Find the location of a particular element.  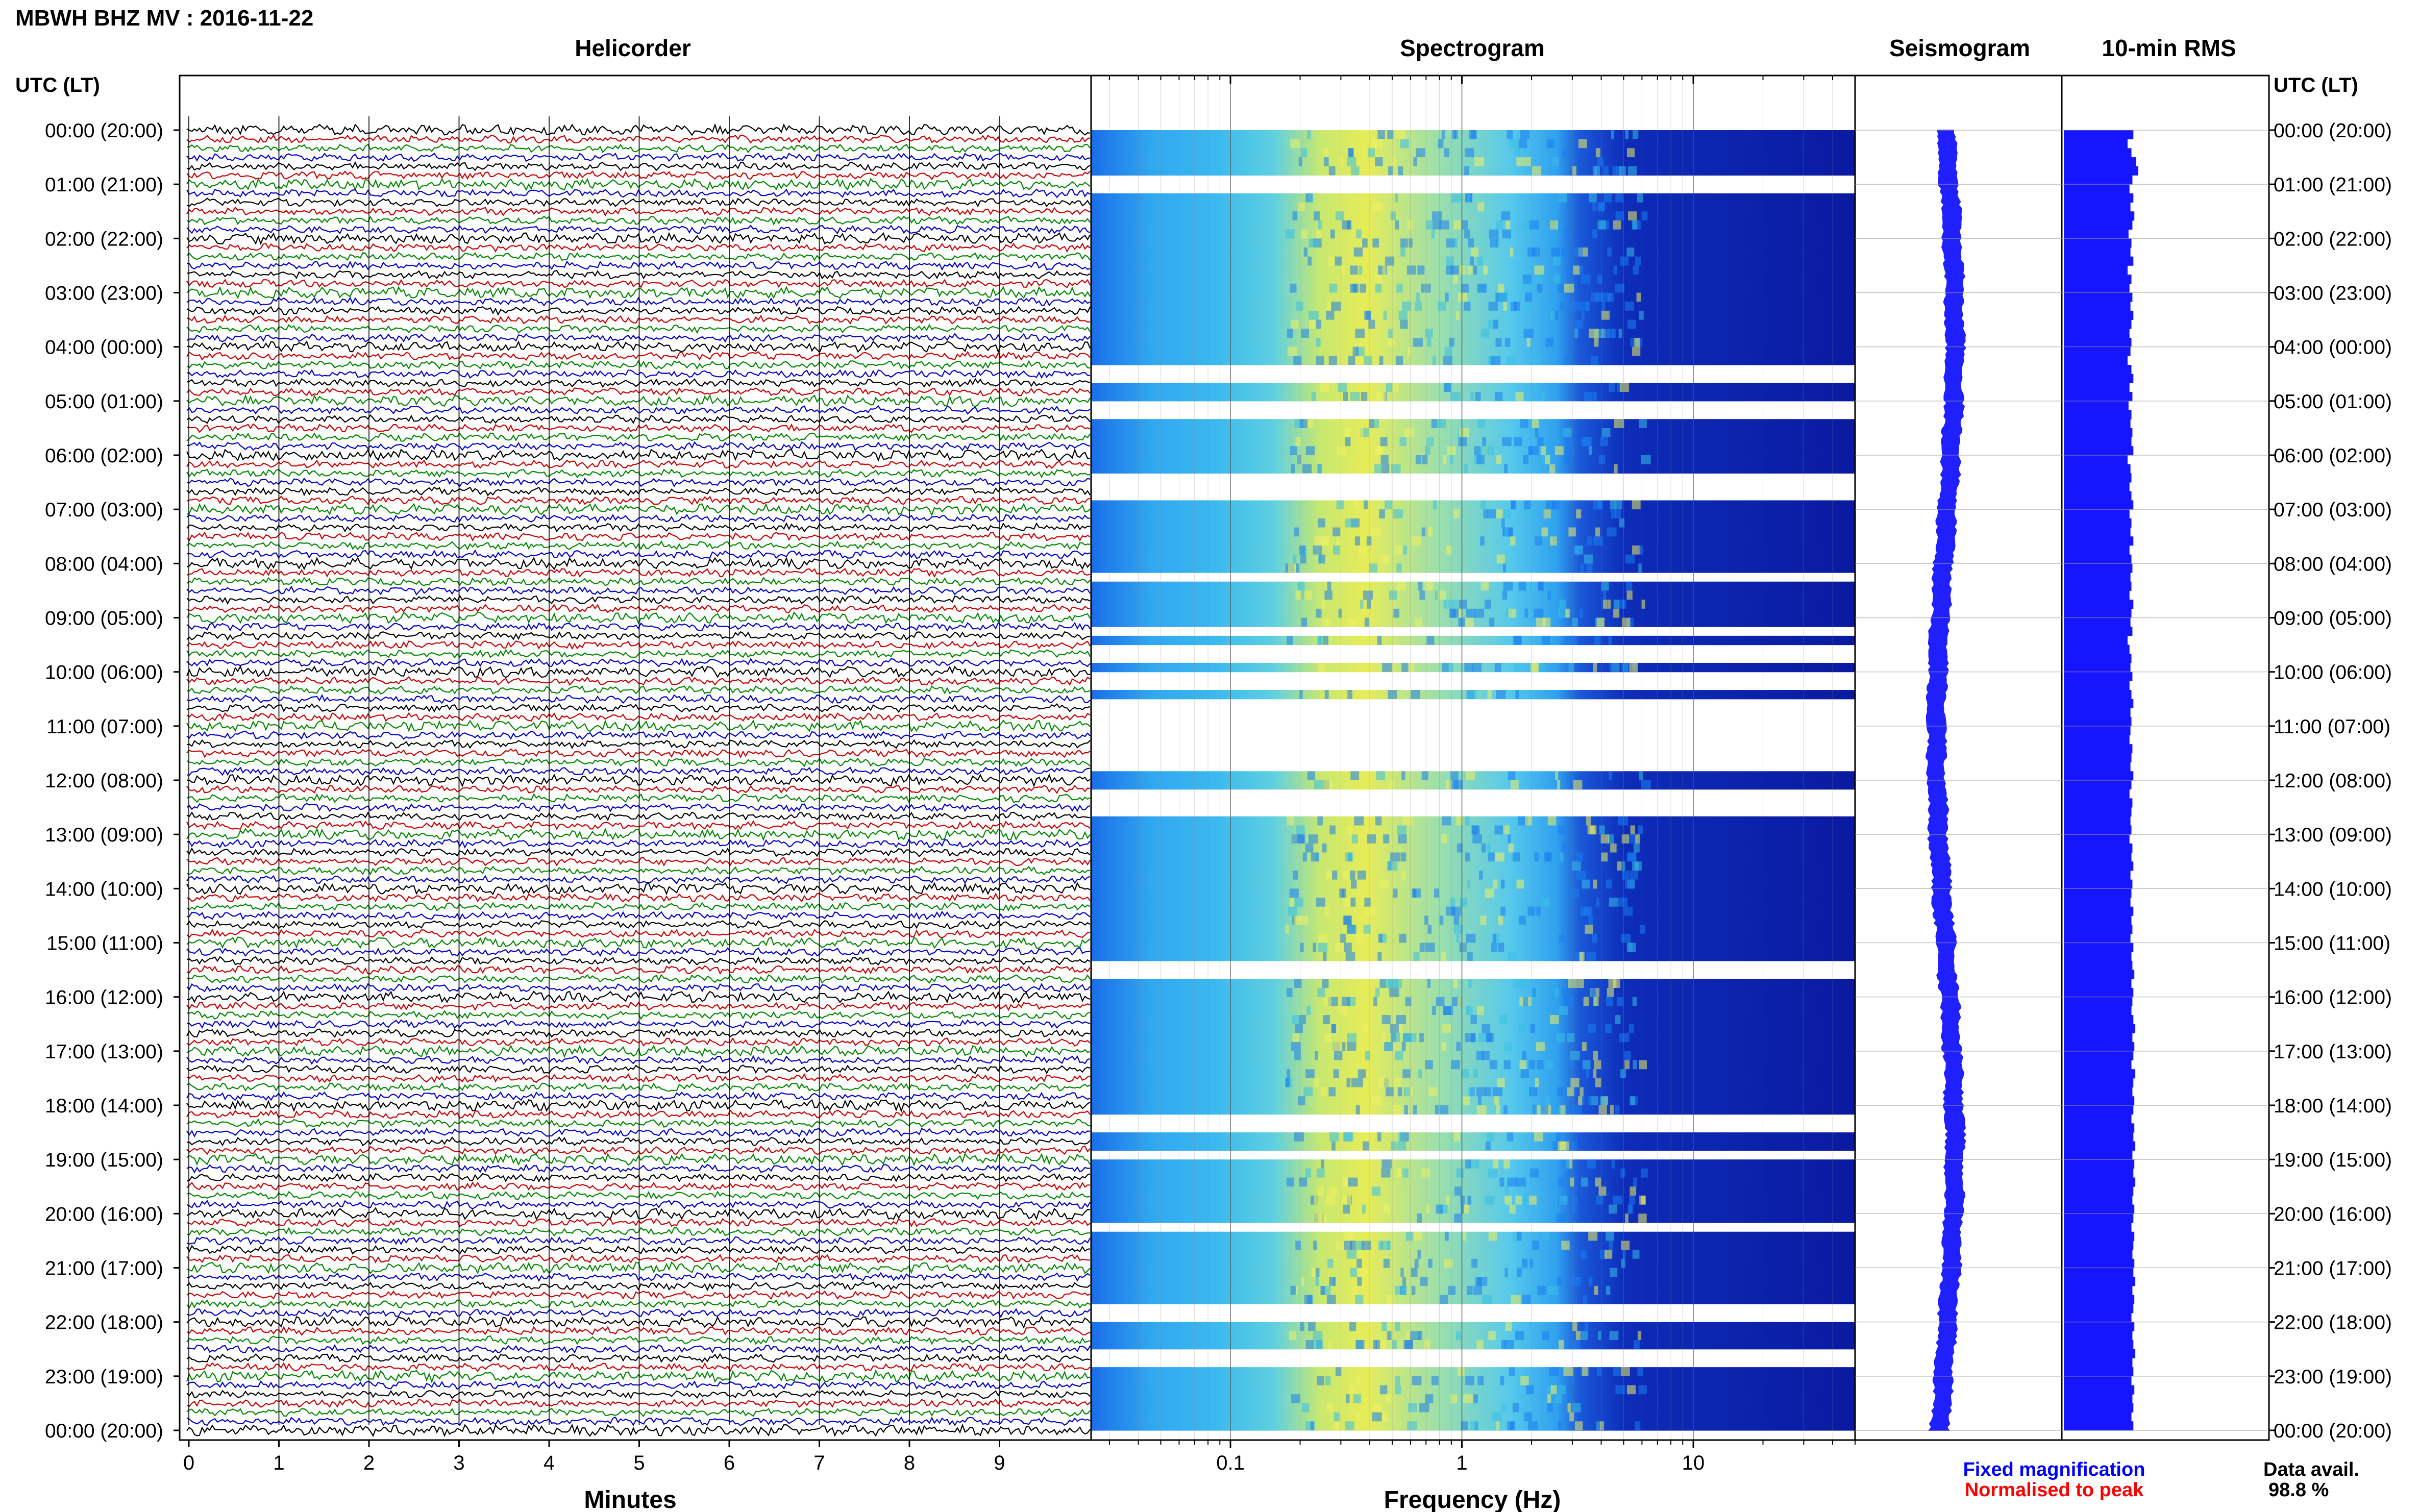

utc-label-left: UTC (LT) is located at coordinates (57, 85).